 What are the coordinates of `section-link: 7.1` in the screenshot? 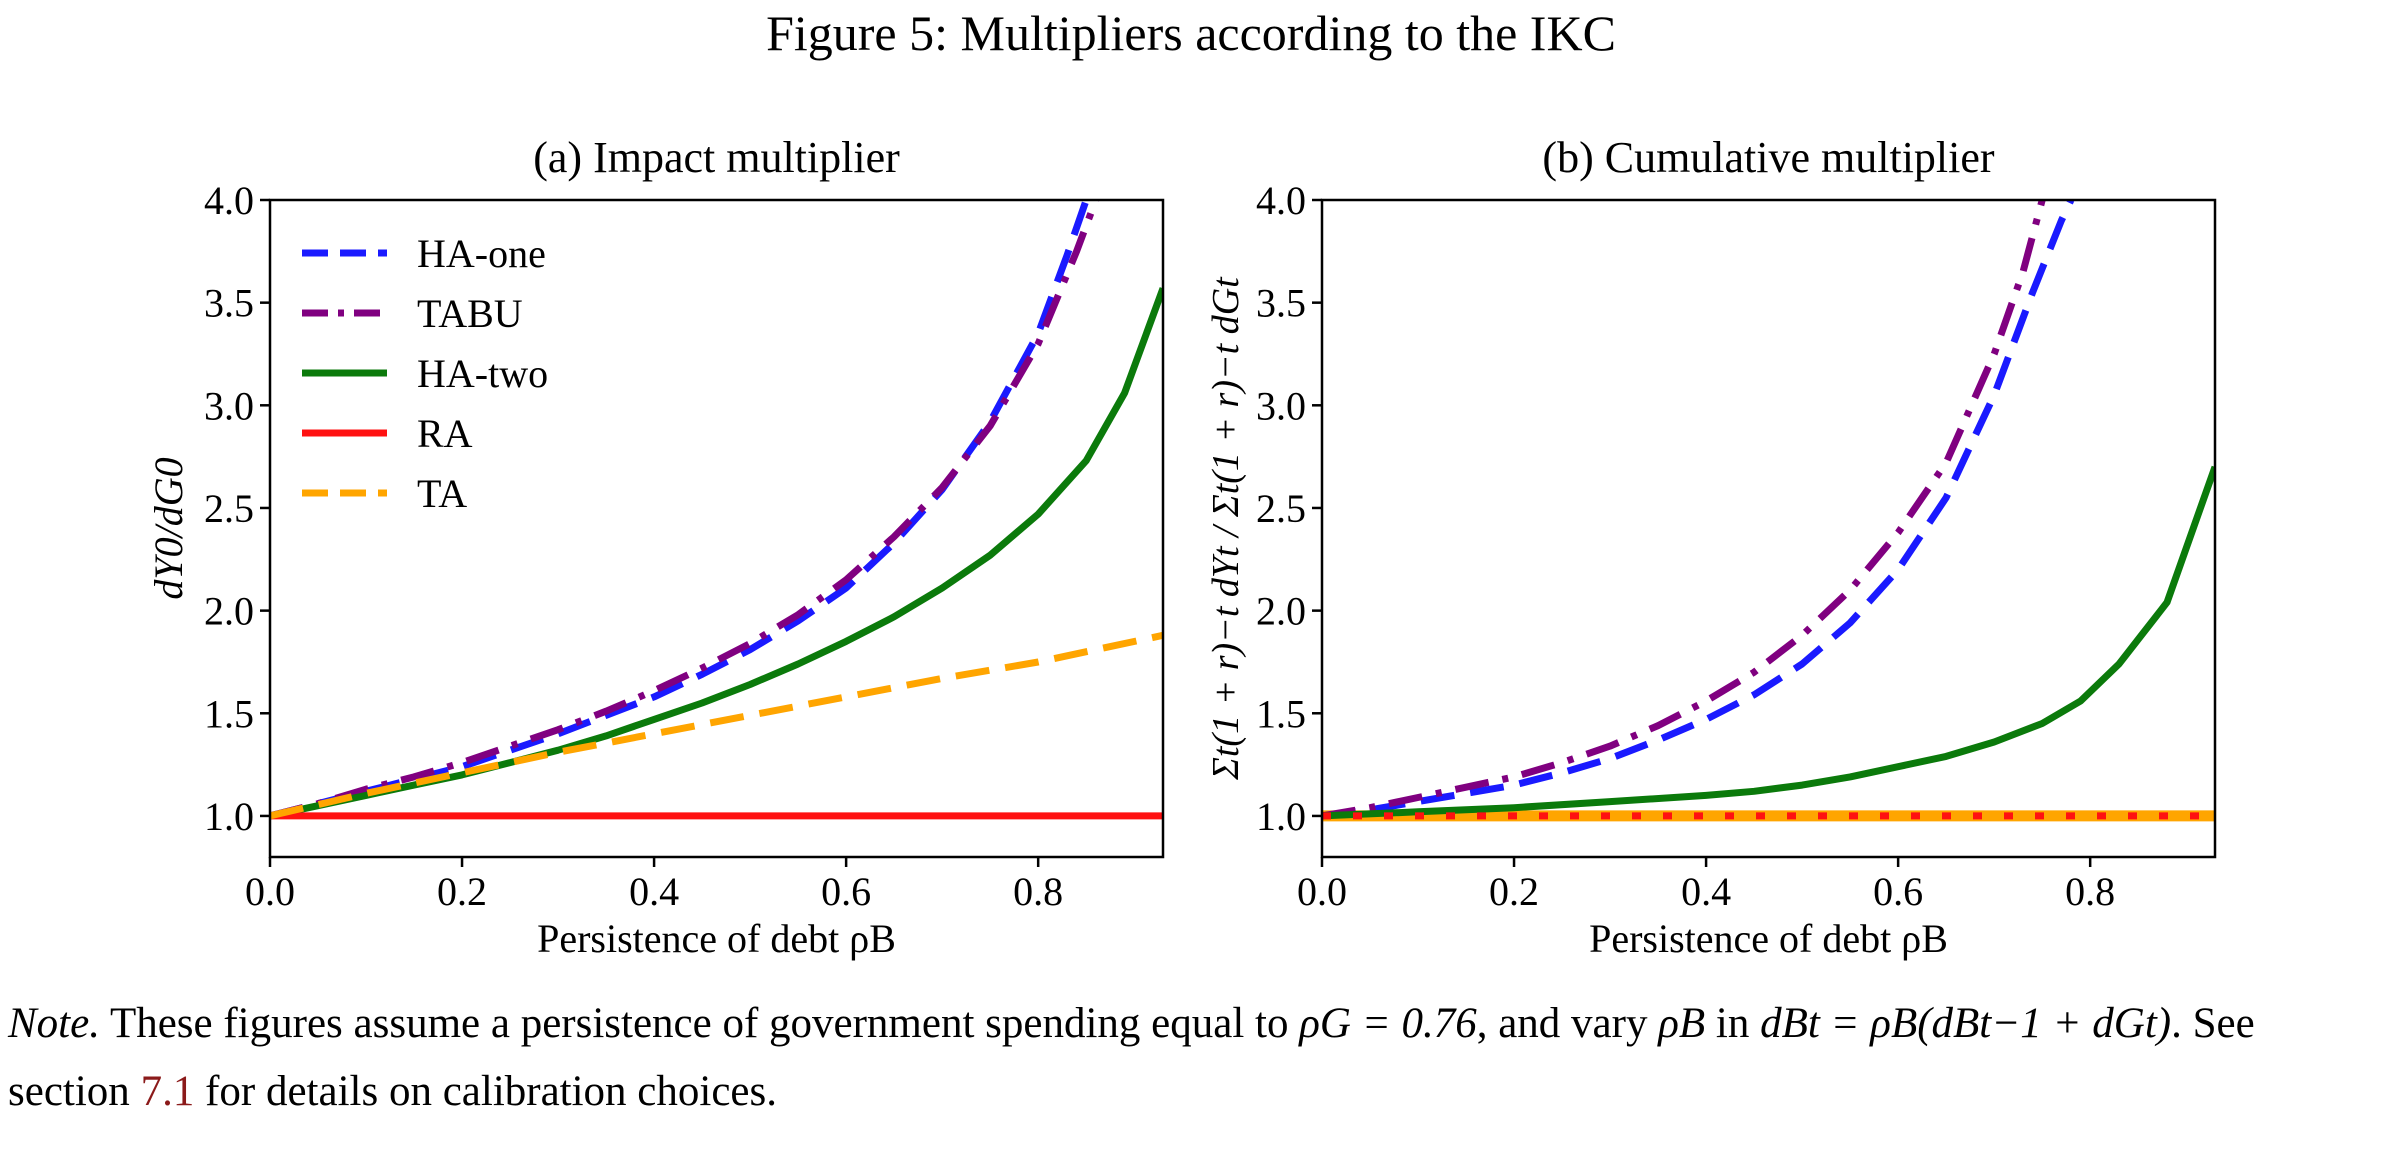 It's located at (167, 1091).